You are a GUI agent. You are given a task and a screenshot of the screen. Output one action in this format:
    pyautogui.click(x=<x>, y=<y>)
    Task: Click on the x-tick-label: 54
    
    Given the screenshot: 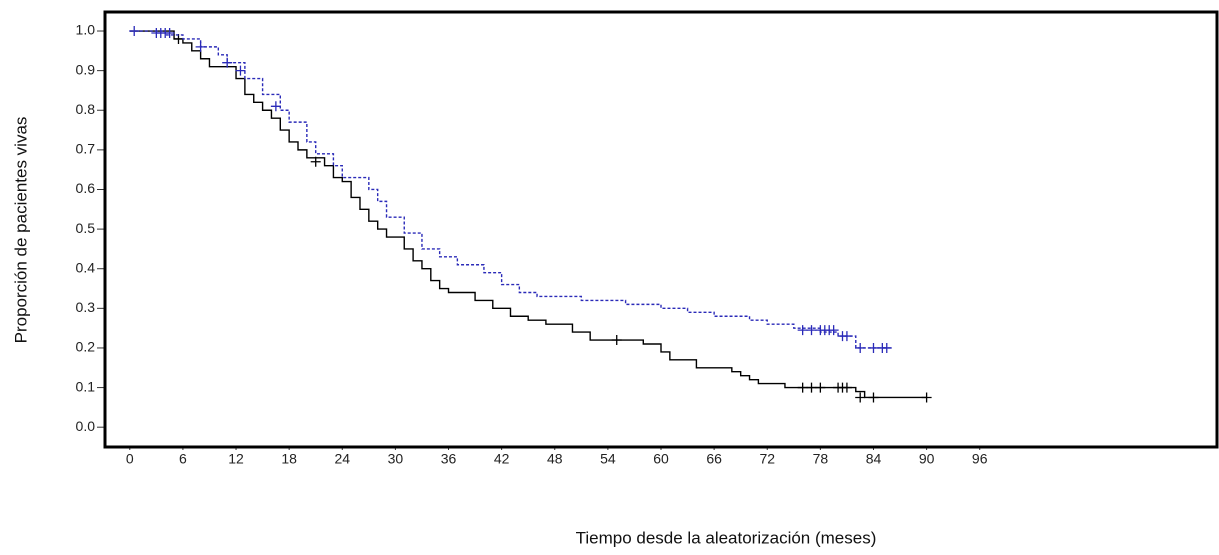 What is the action you would take?
    pyautogui.click(x=608, y=459)
    